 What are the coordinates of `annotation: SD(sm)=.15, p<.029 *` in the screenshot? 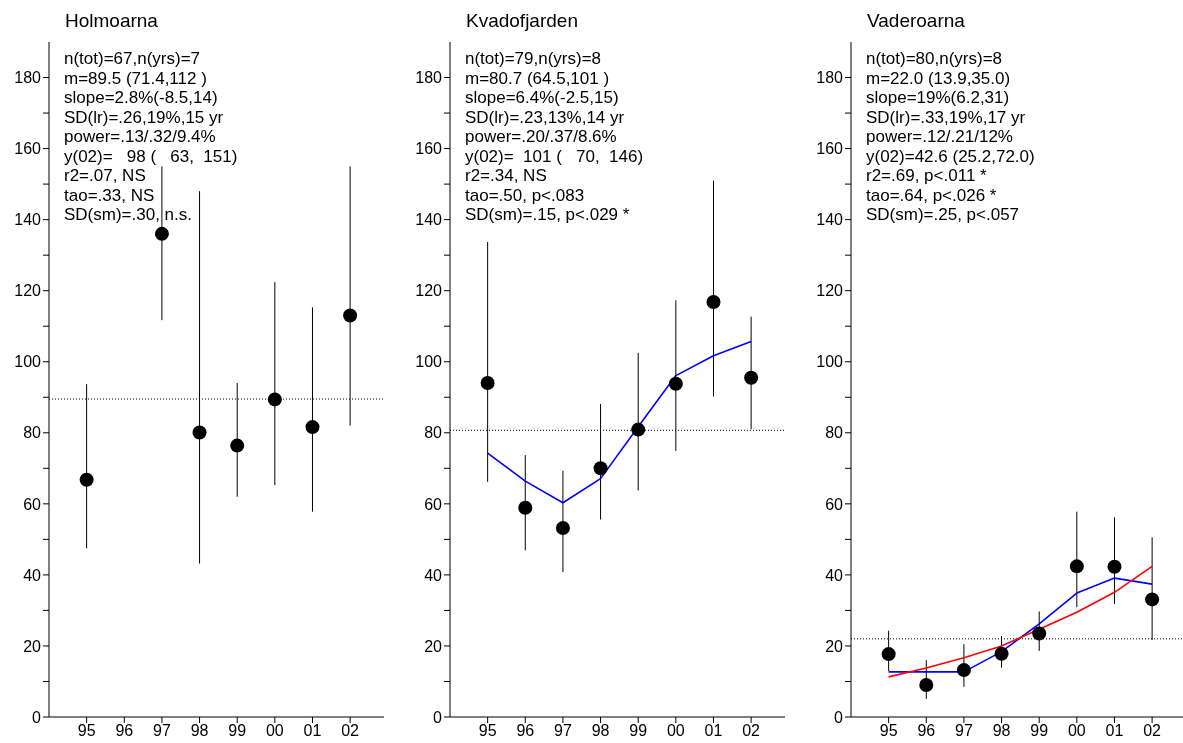 It's located at (548, 215).